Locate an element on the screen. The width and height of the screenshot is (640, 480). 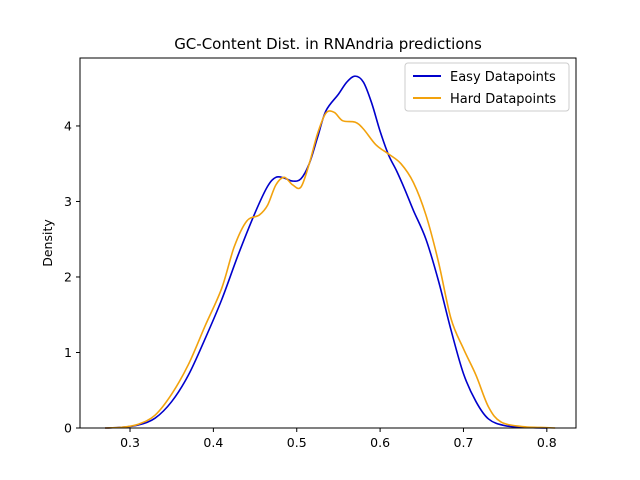
x-tick-label: 0.7 is located at coordinates (464, 442).